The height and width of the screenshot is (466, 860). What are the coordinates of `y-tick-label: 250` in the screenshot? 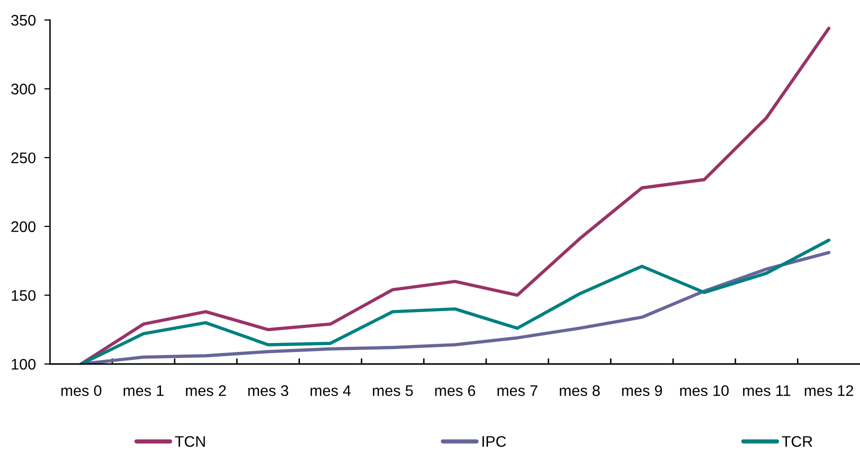 It's located at (23, 158).